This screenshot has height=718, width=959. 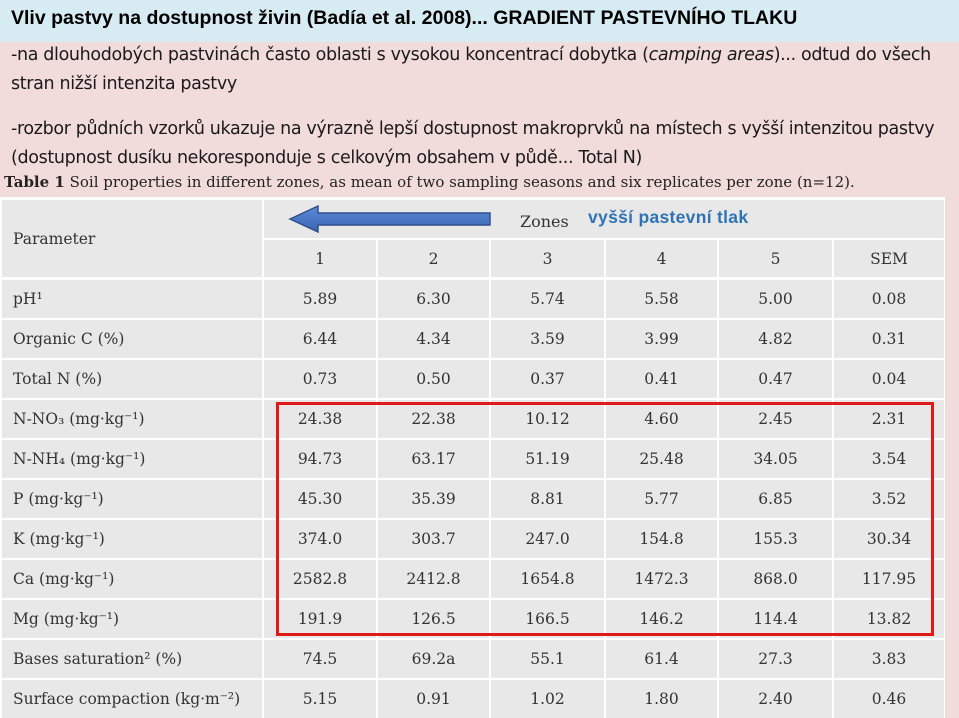 What do you see at coordinates (547, 459) in the screenshot?
I see `table-cell: 51.19` at bounding box center [547, 459].